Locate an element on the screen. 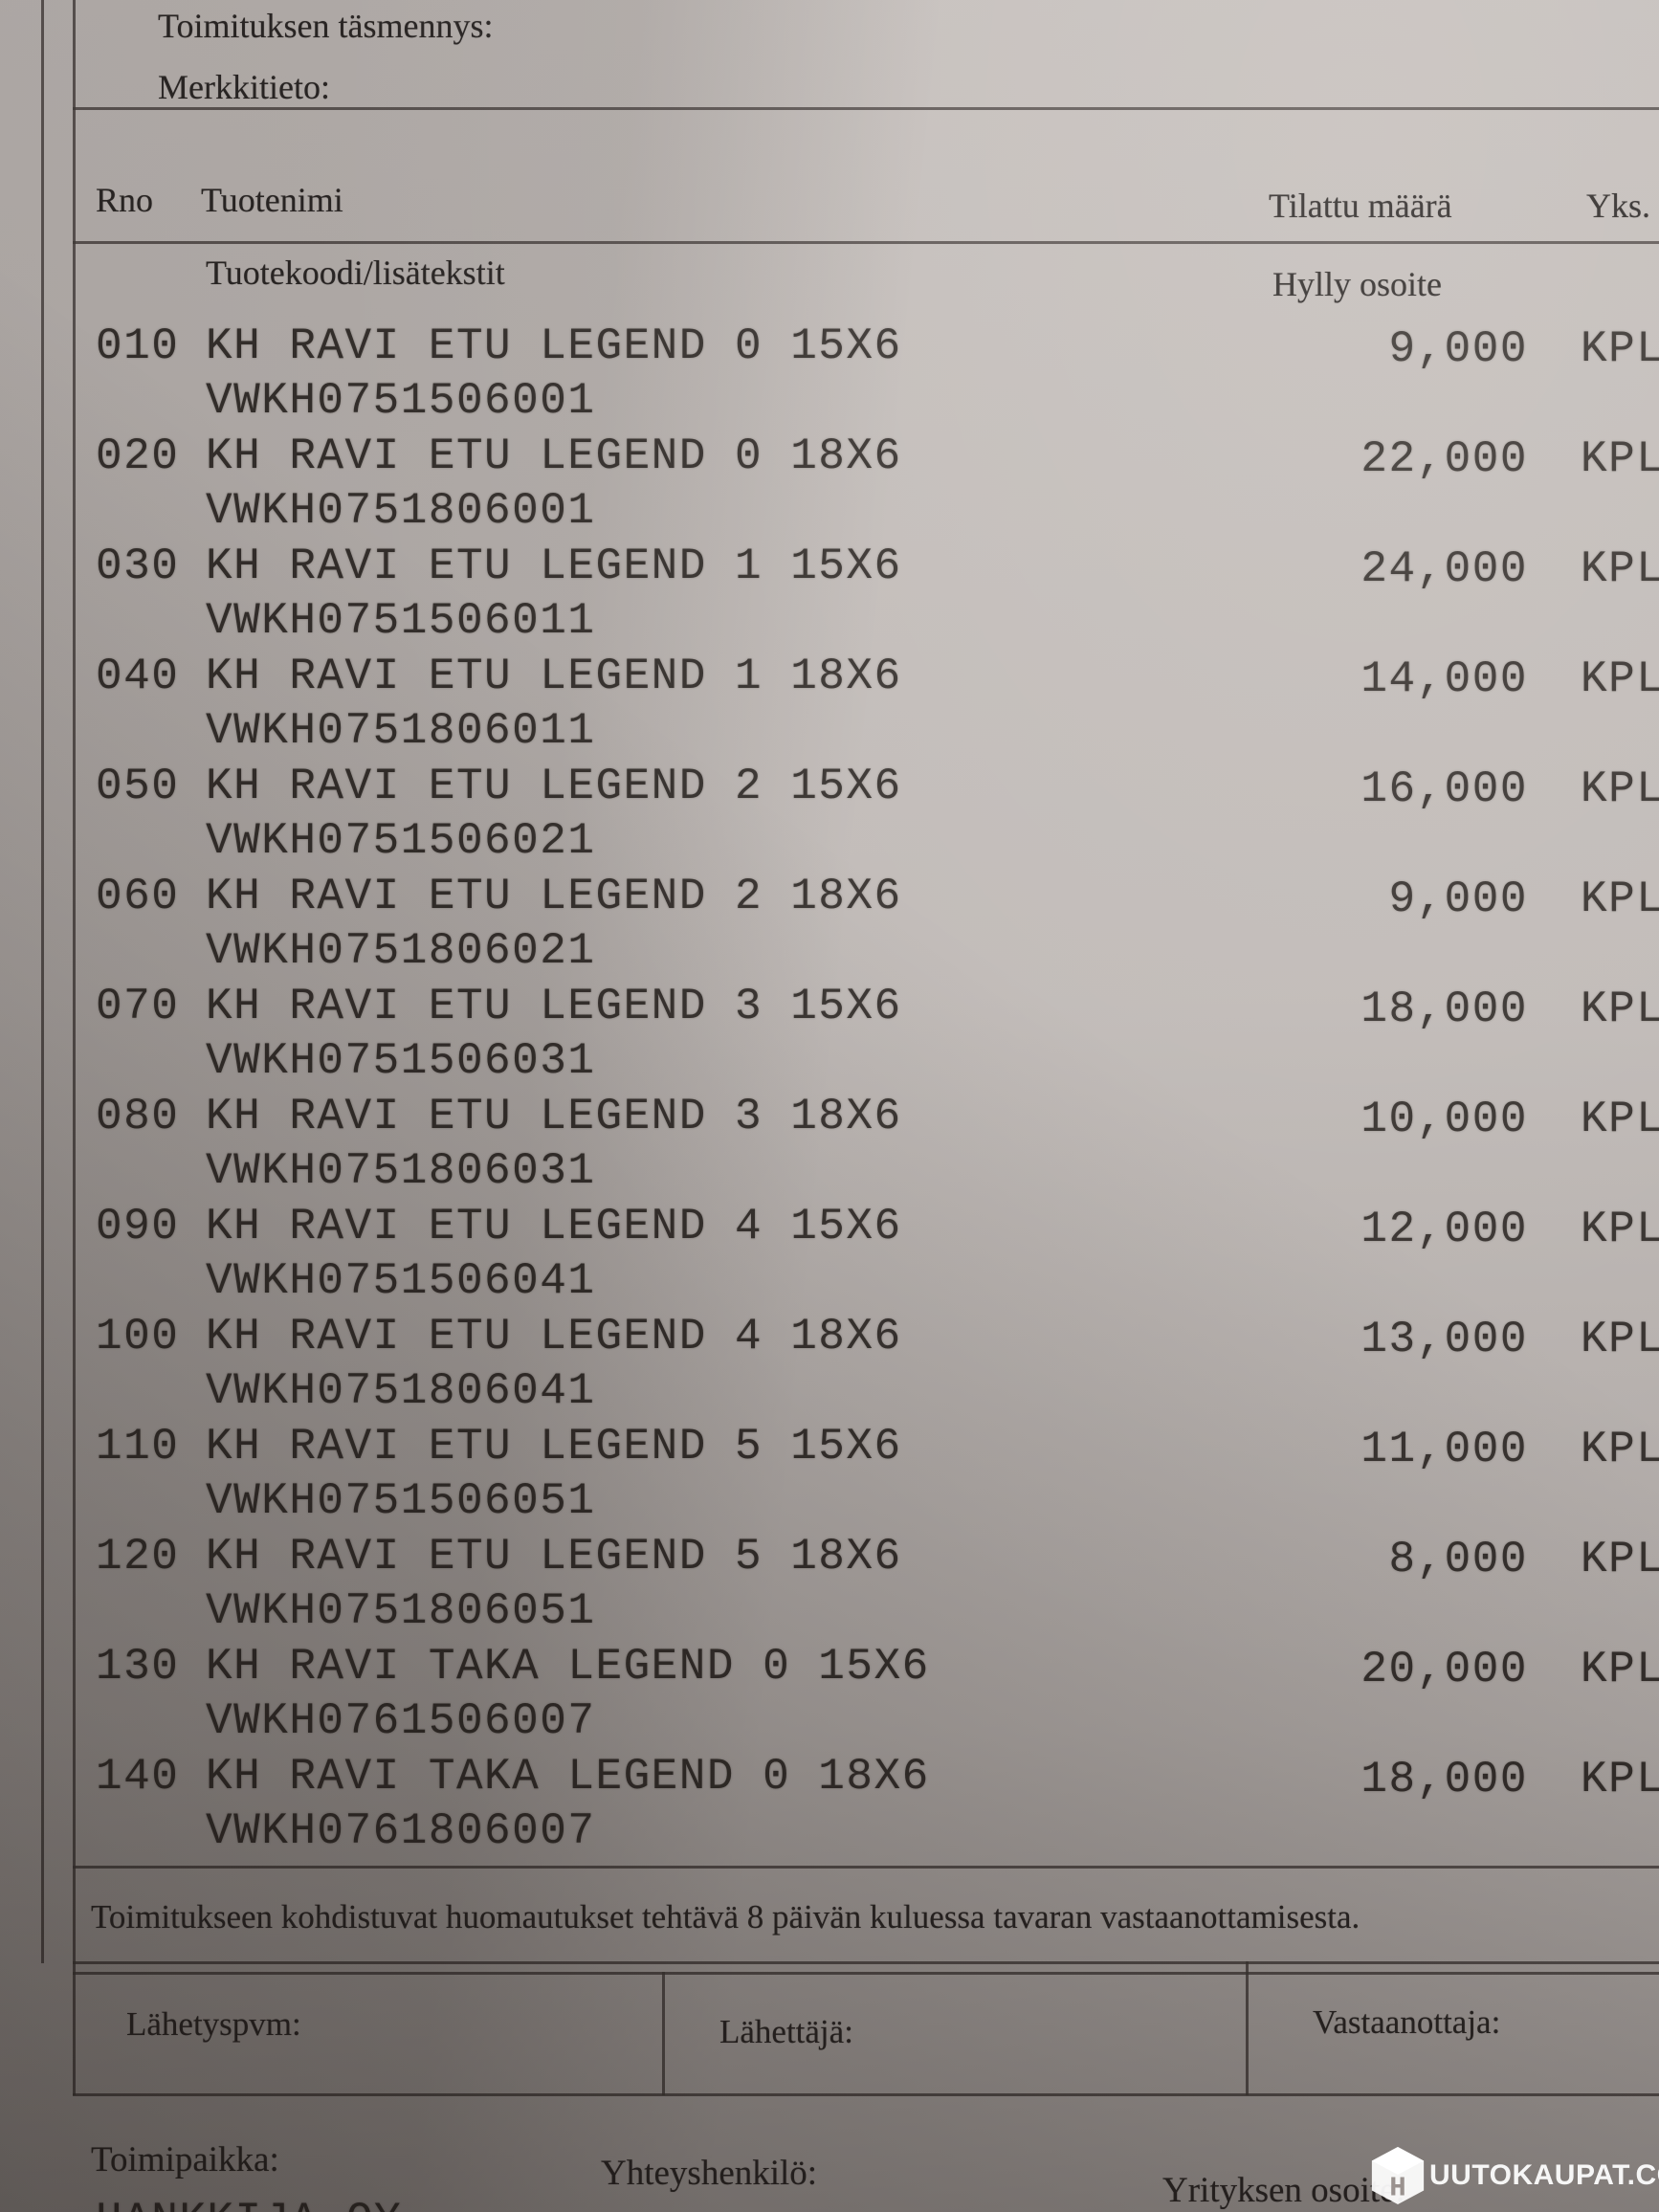 The height and width of the screenshot is (2212, 1659). row-product-name: KH RAVI ETU LEGEND 5 18X6 is located at coordinates (554, 1557).